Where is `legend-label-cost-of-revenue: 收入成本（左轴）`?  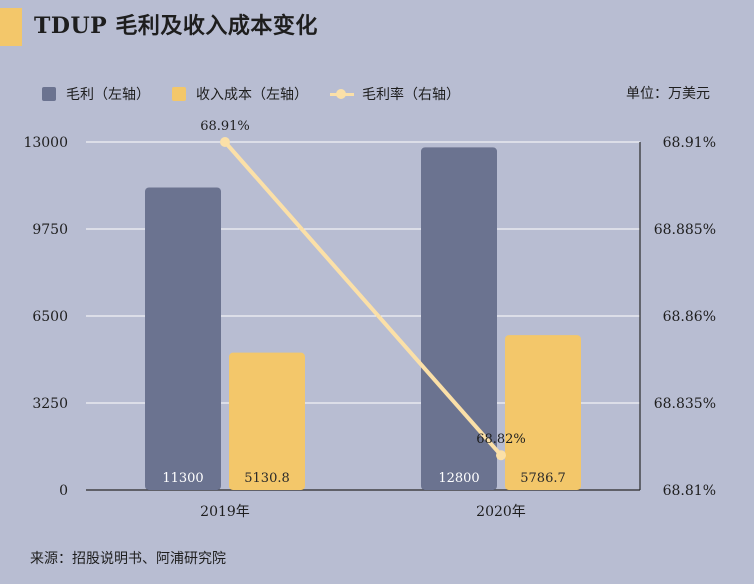
legend-label-cost-of-revenue: 收入成本（左轴） is located at coordinates (252, 95).